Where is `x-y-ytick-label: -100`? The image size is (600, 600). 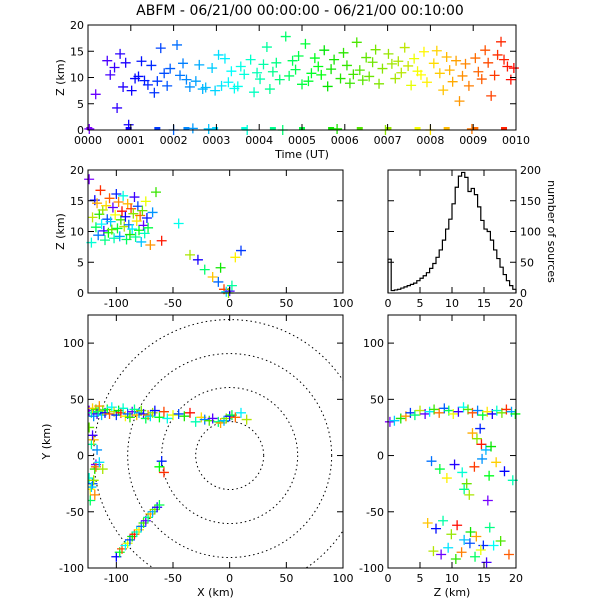
x-y-ytick-label: -100 is located at coordinates (71, 568).